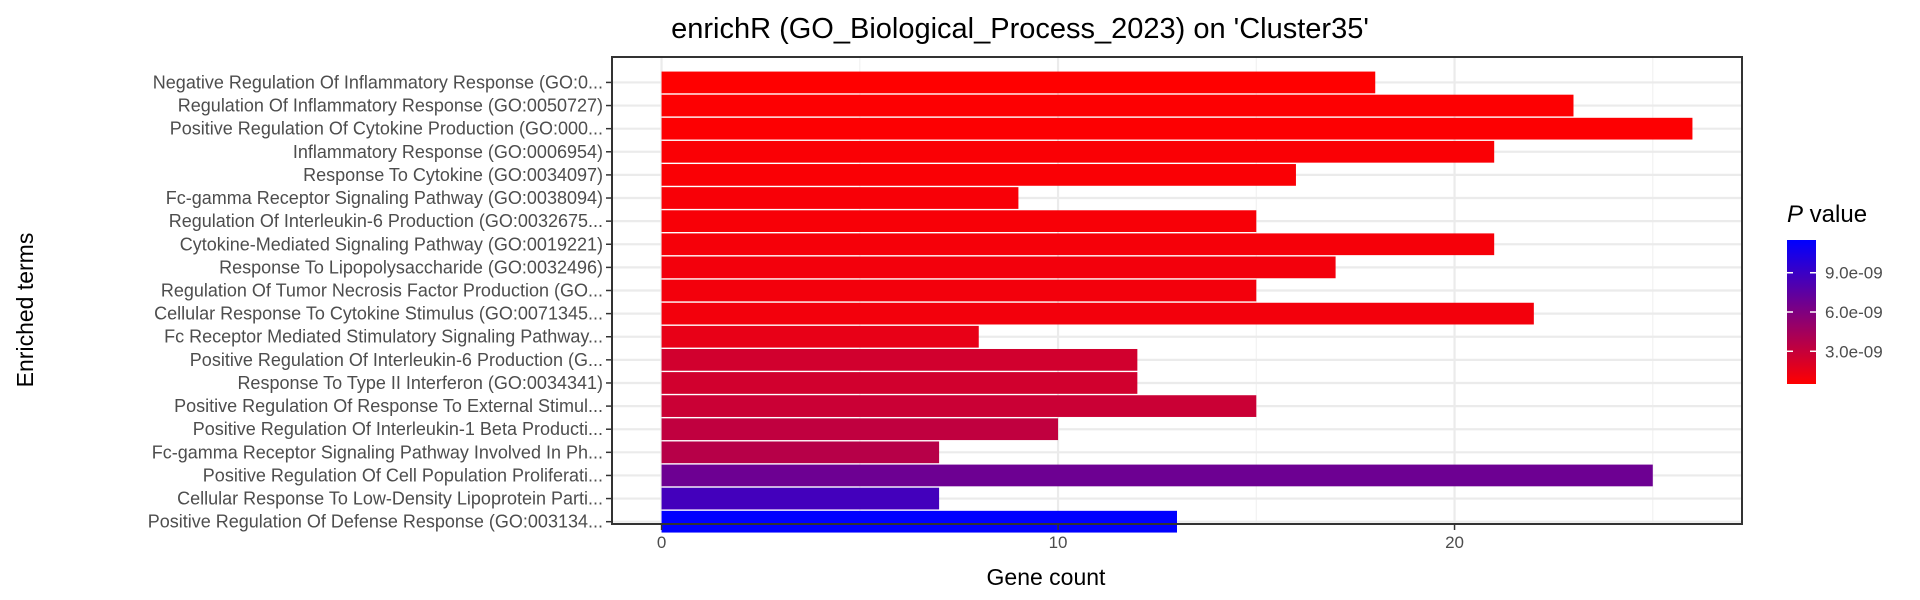 The image size is (1920, 600). What do you see at coordinates (1058, 542) in the screenshot?
I see `x-tick-label: 10` at bounding box center [1058, 542].